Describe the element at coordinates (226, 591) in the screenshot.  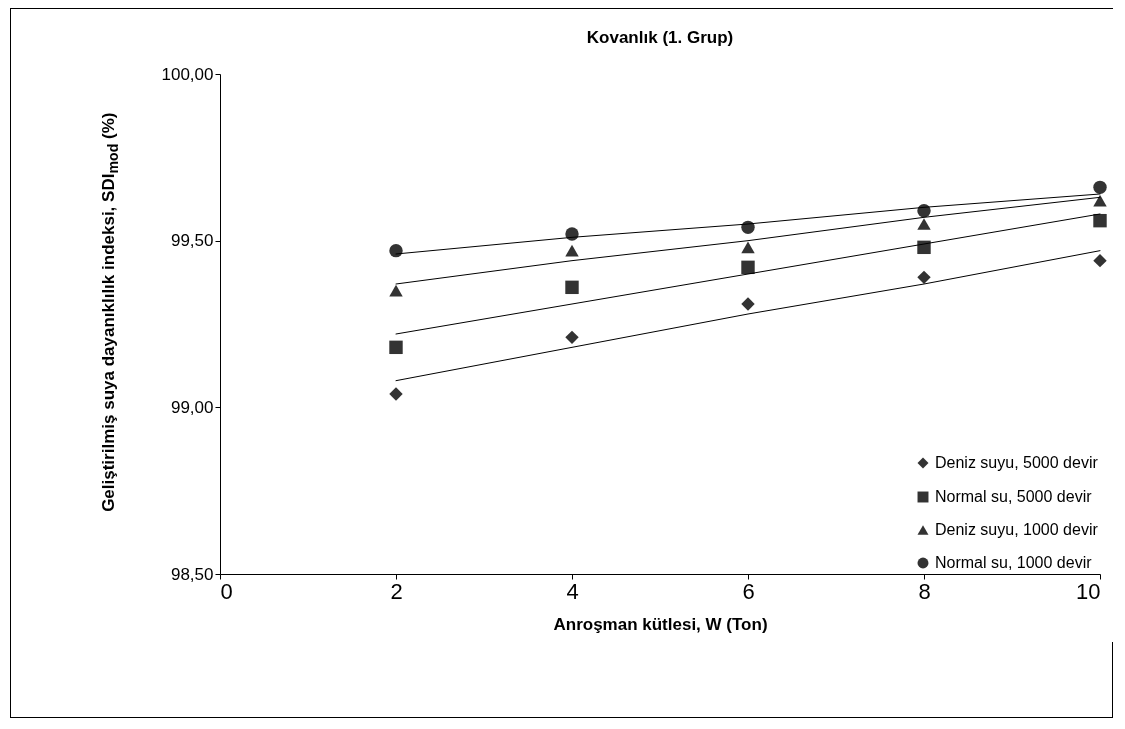
I see `x-tick-label: 0` at that location.